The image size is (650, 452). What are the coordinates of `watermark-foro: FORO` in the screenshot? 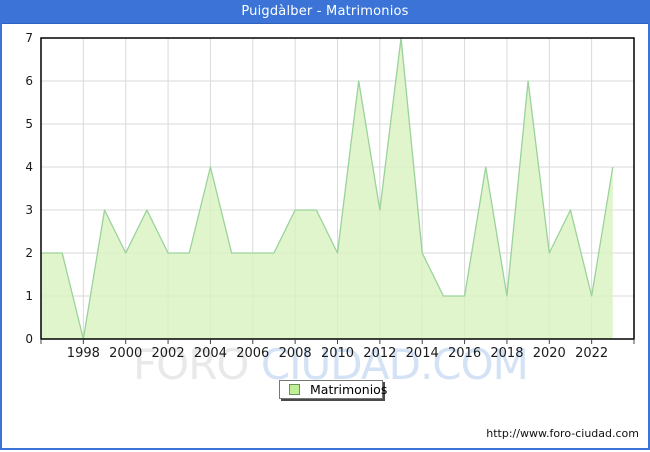 It's located at (191, 364).